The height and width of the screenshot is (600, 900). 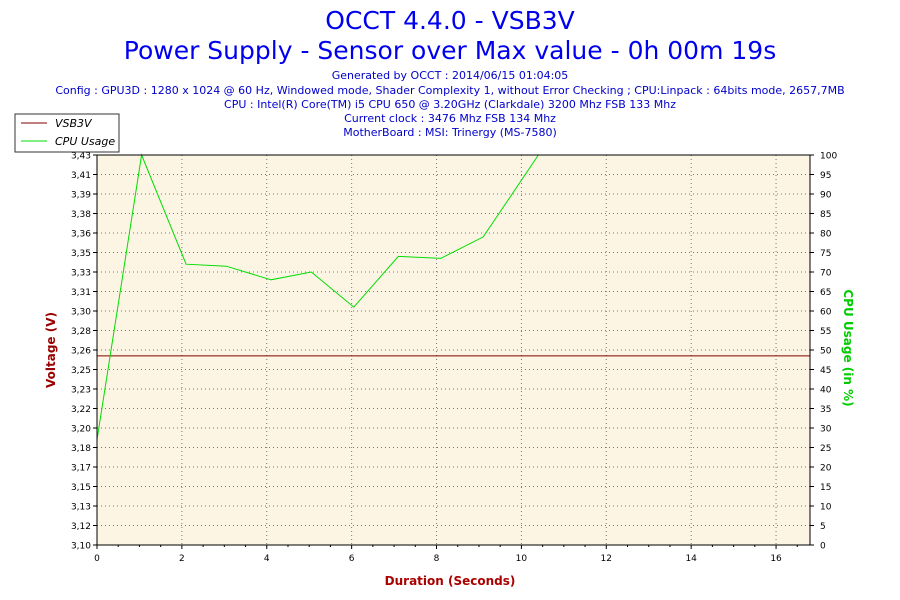 I want to click on info-current-clock: Current clock : 3476 Mhz FSB 134 Mhz, so click(x=450, y=118).